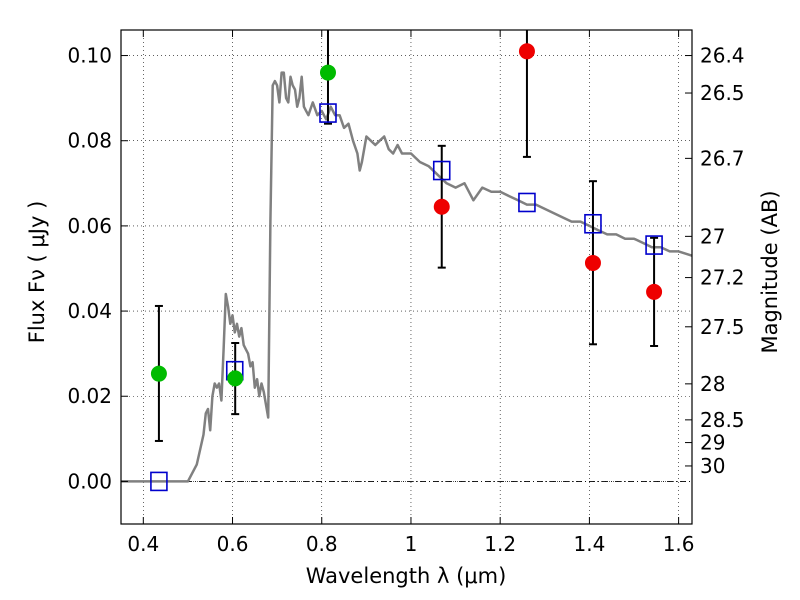 Image resolution: width=800 pixels, height=600 pixels. Describe the element at coordinates (679, 544) in the screenshot. I see `x-tick-label: 1.6` at that location.